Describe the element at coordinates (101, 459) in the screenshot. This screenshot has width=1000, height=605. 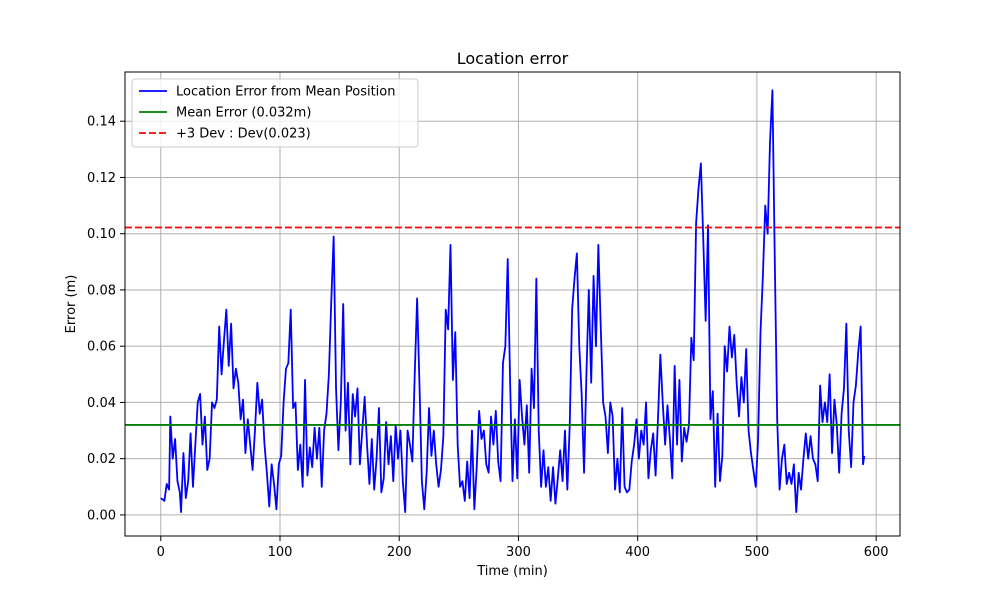
I see `y-tick-label: 0.02` at that location.